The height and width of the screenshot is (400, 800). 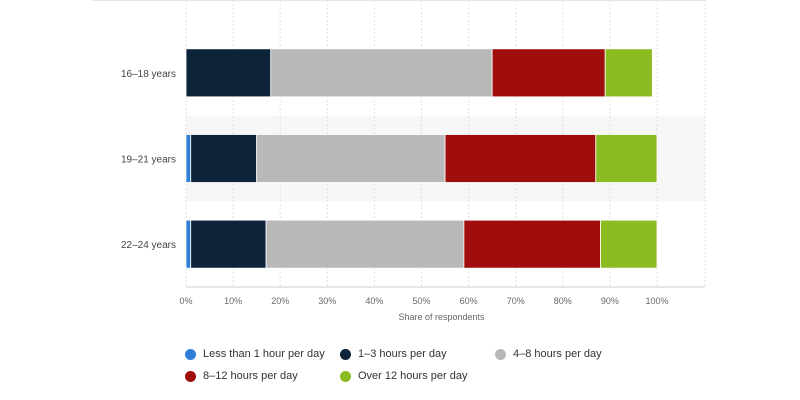 I want to click on category-label: 19–21 years, so click(x=148, y=160).